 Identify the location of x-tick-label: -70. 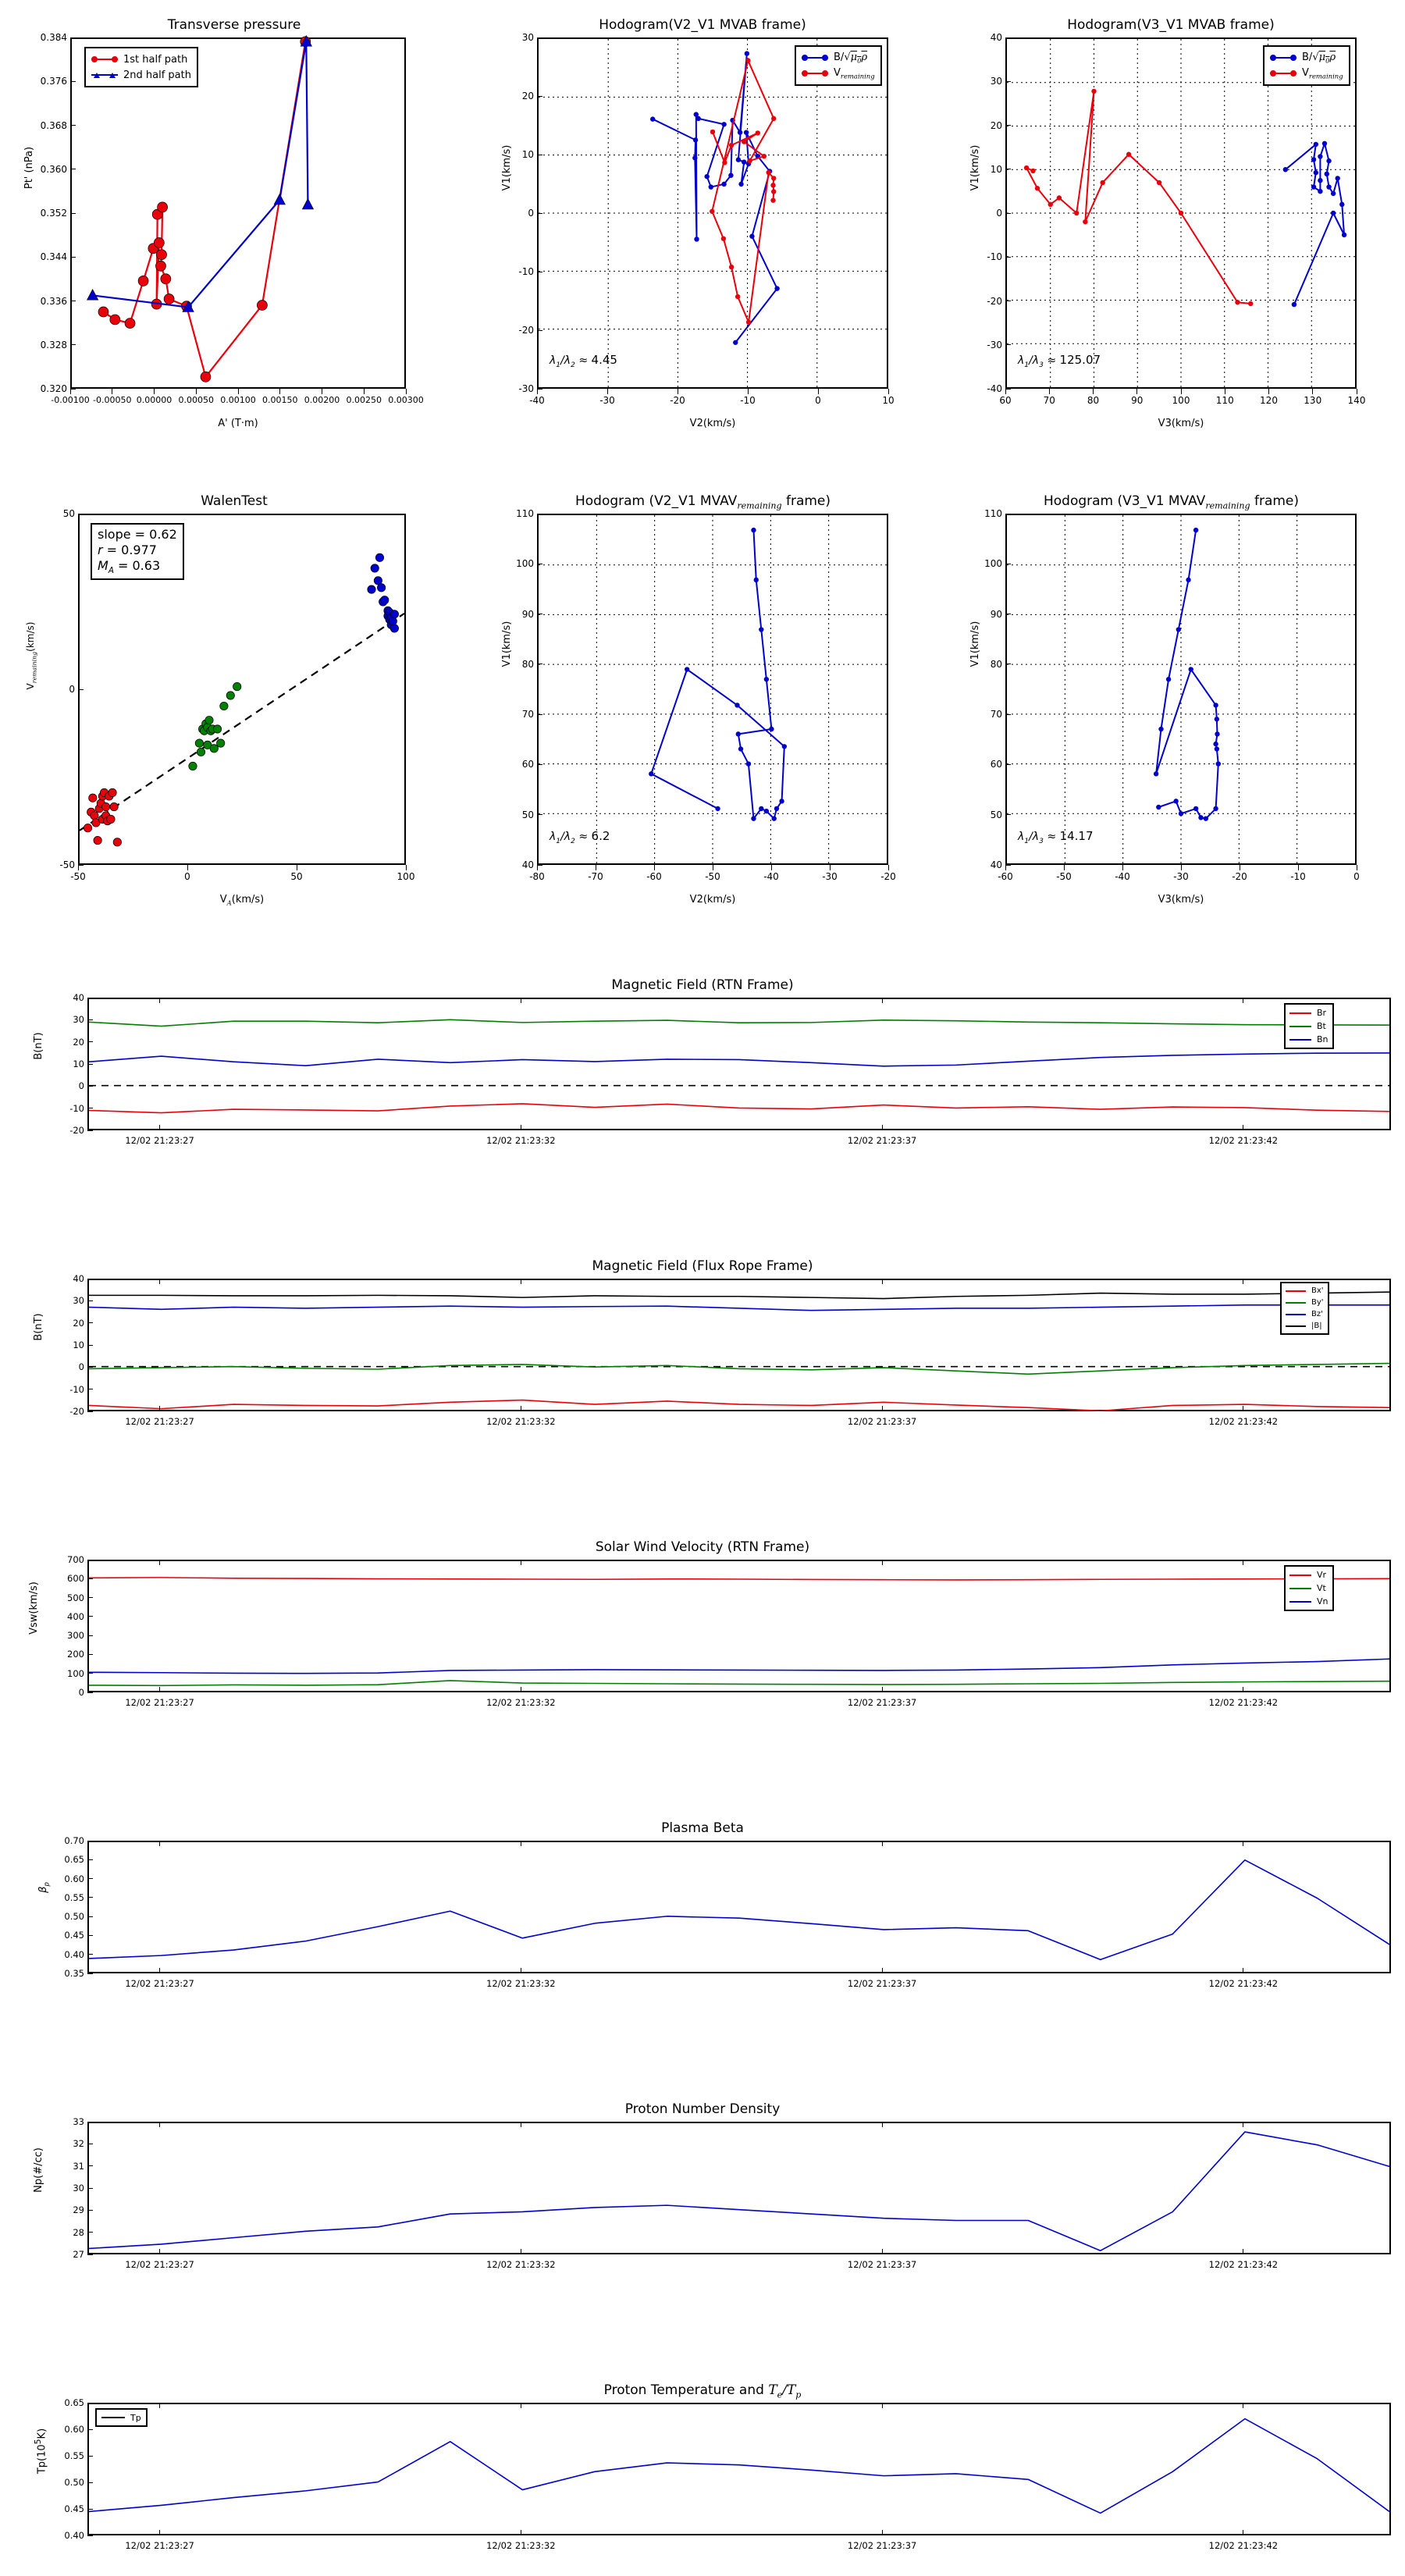
(595, 876).